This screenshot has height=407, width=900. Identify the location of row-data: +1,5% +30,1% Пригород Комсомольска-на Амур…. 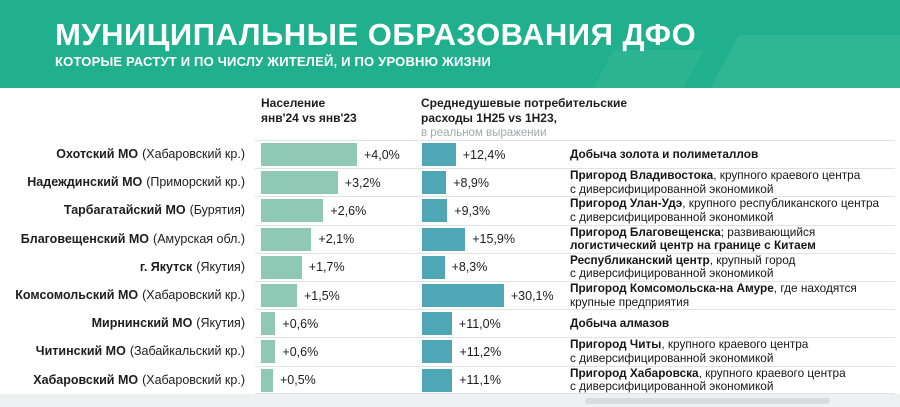
(575, 294).